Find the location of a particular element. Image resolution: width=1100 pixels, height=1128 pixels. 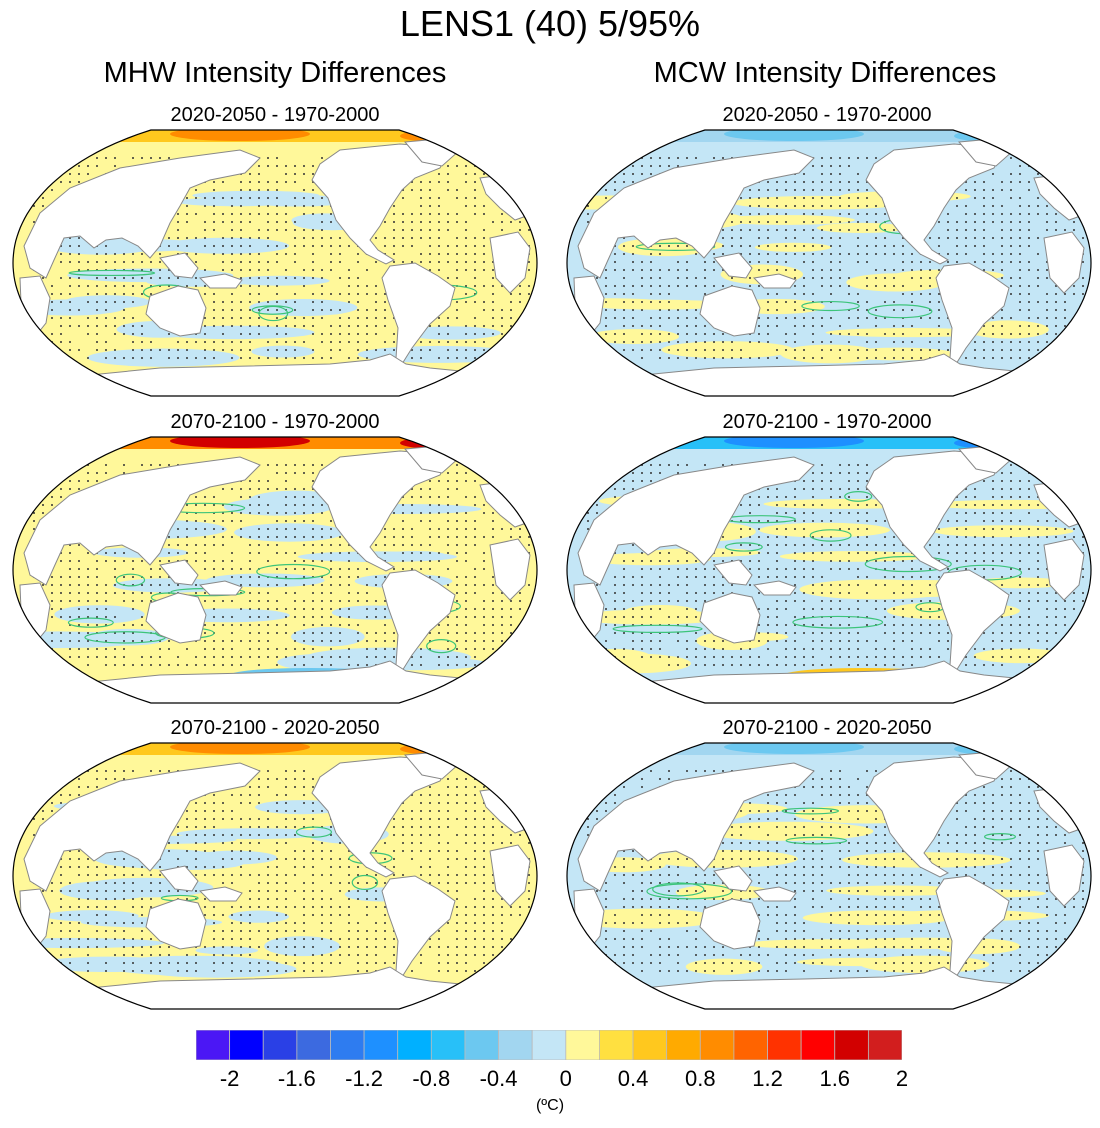

colorbar-tick-label: -1.6 is located at coordinates (296, 1078).